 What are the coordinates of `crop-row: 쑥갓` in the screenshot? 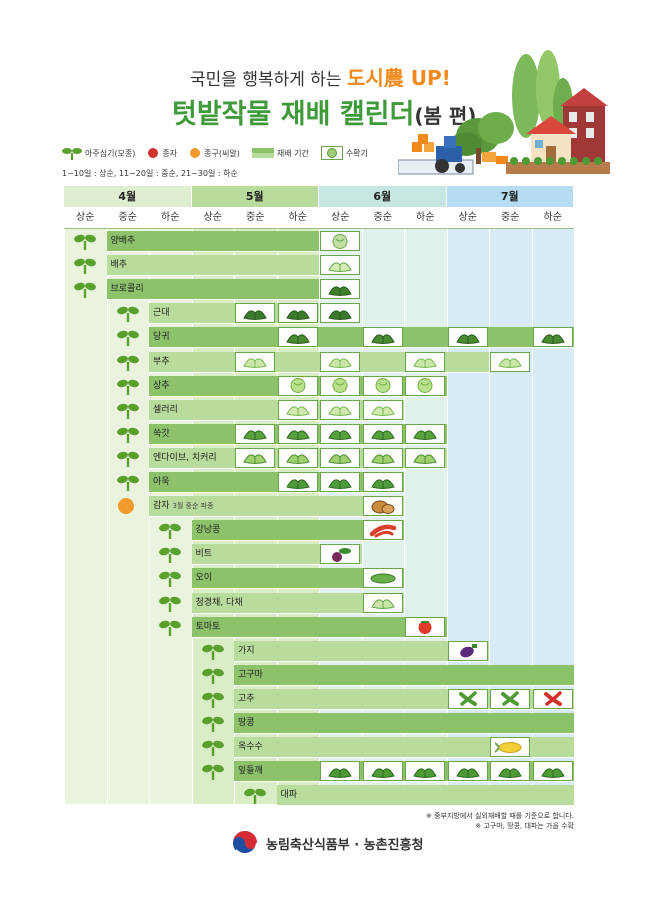 It's located at (325, 434).